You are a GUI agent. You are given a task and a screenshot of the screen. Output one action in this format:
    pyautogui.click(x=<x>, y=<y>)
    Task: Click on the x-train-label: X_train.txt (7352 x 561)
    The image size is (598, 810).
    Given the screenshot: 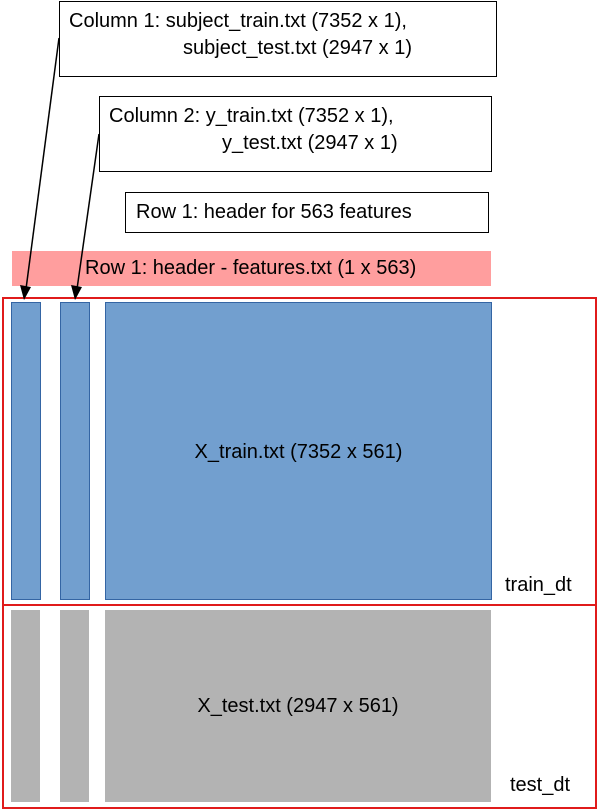 What is the action you would take?
    pyautogui.click(x=298, y=452)
    